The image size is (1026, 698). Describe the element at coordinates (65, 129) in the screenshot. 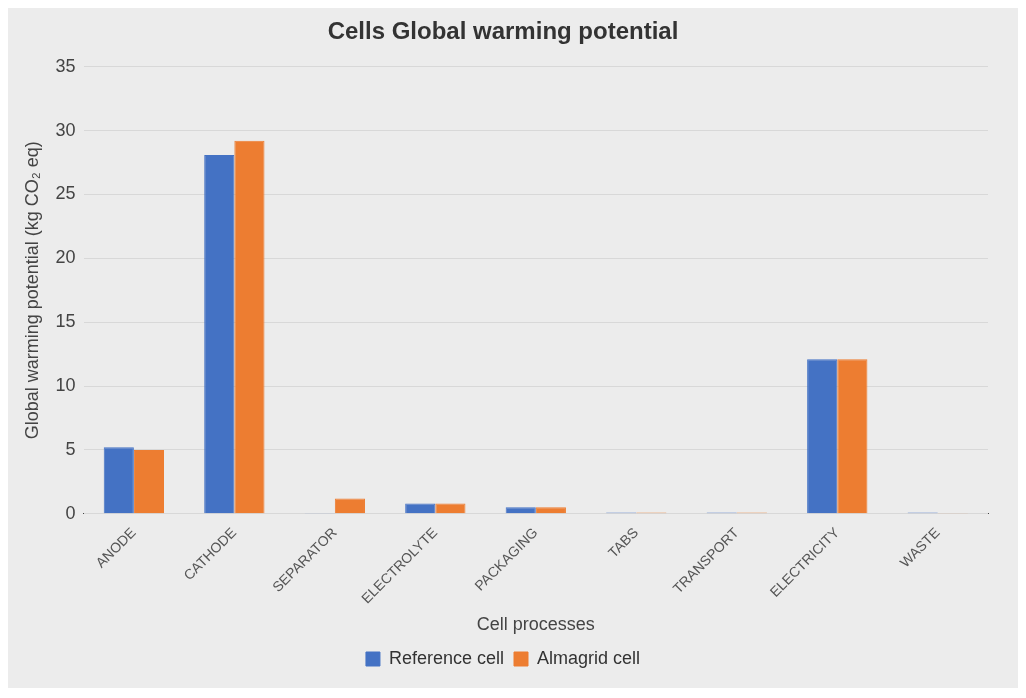

I see `y-tick-label: 30` at that location.